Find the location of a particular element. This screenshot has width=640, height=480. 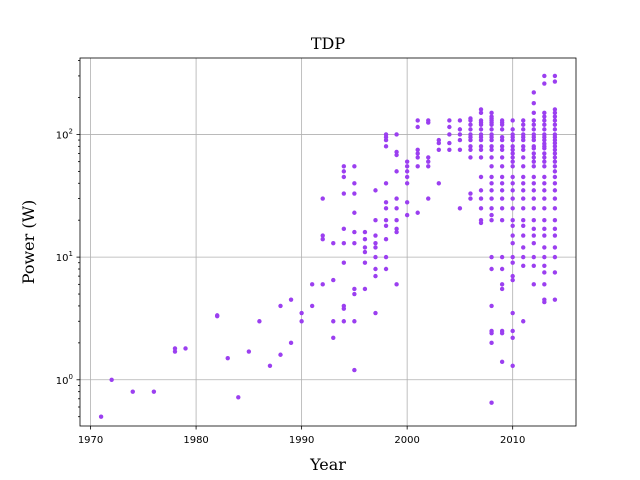

y-tick-base: 10 is located at coordinates (62, 381).